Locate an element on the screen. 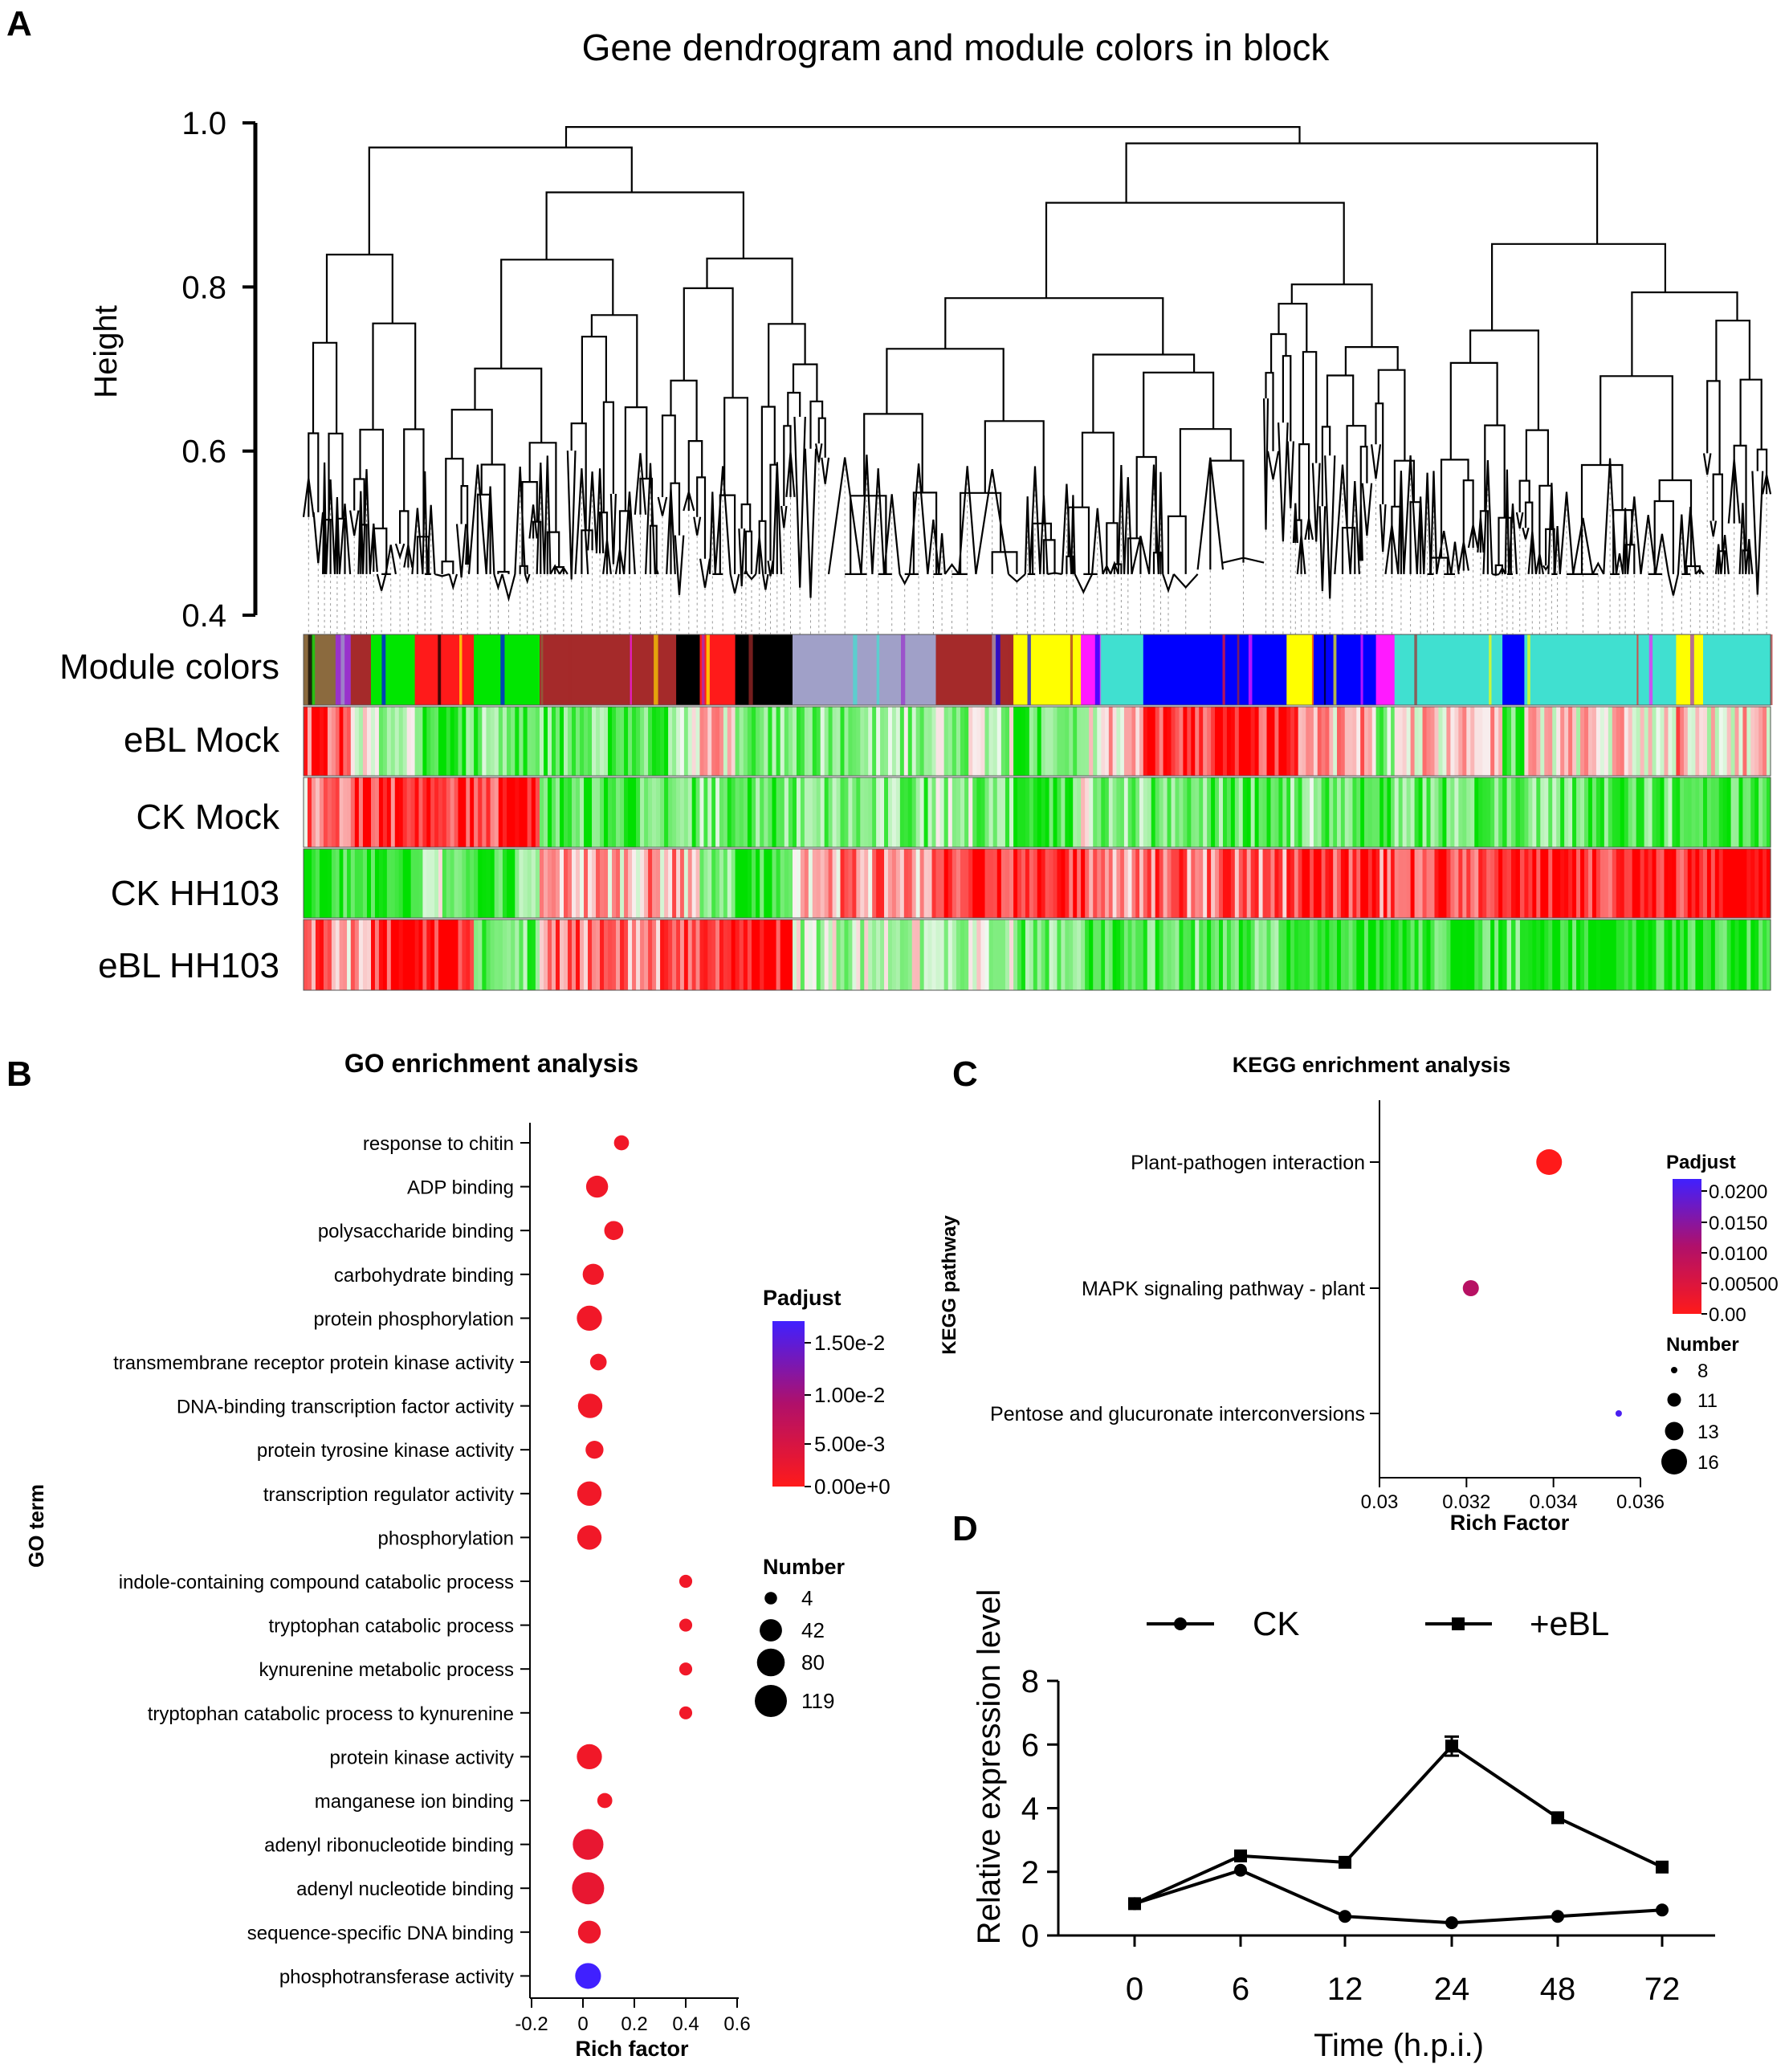 This screenshot has width=1789, height=2072. go-size-legend-dot is located at coordinates (771, 1701).